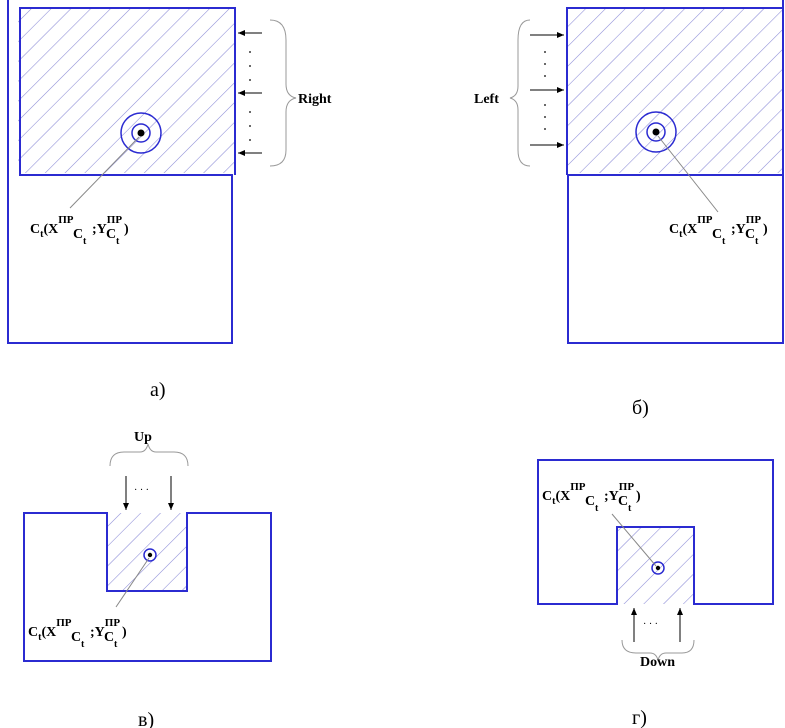 The height and width of the screenshot is (728, 785). Describe the element at coordinates (640, 408) in the screenshot. I see `caption: б)` at that location.